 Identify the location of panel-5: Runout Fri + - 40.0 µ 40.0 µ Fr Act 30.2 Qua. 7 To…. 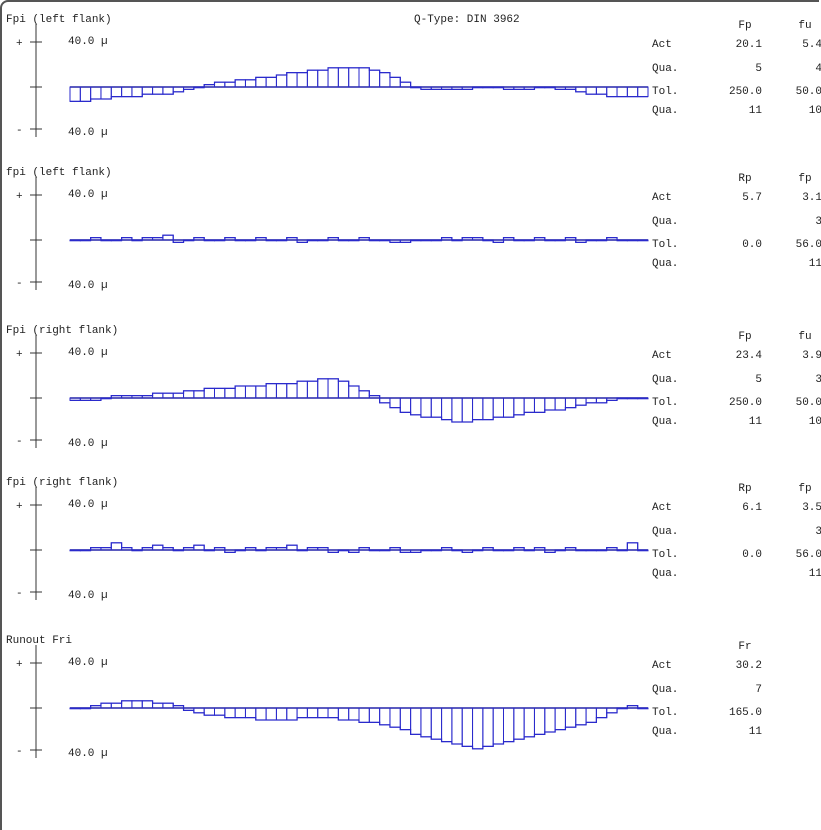
(384, 697).